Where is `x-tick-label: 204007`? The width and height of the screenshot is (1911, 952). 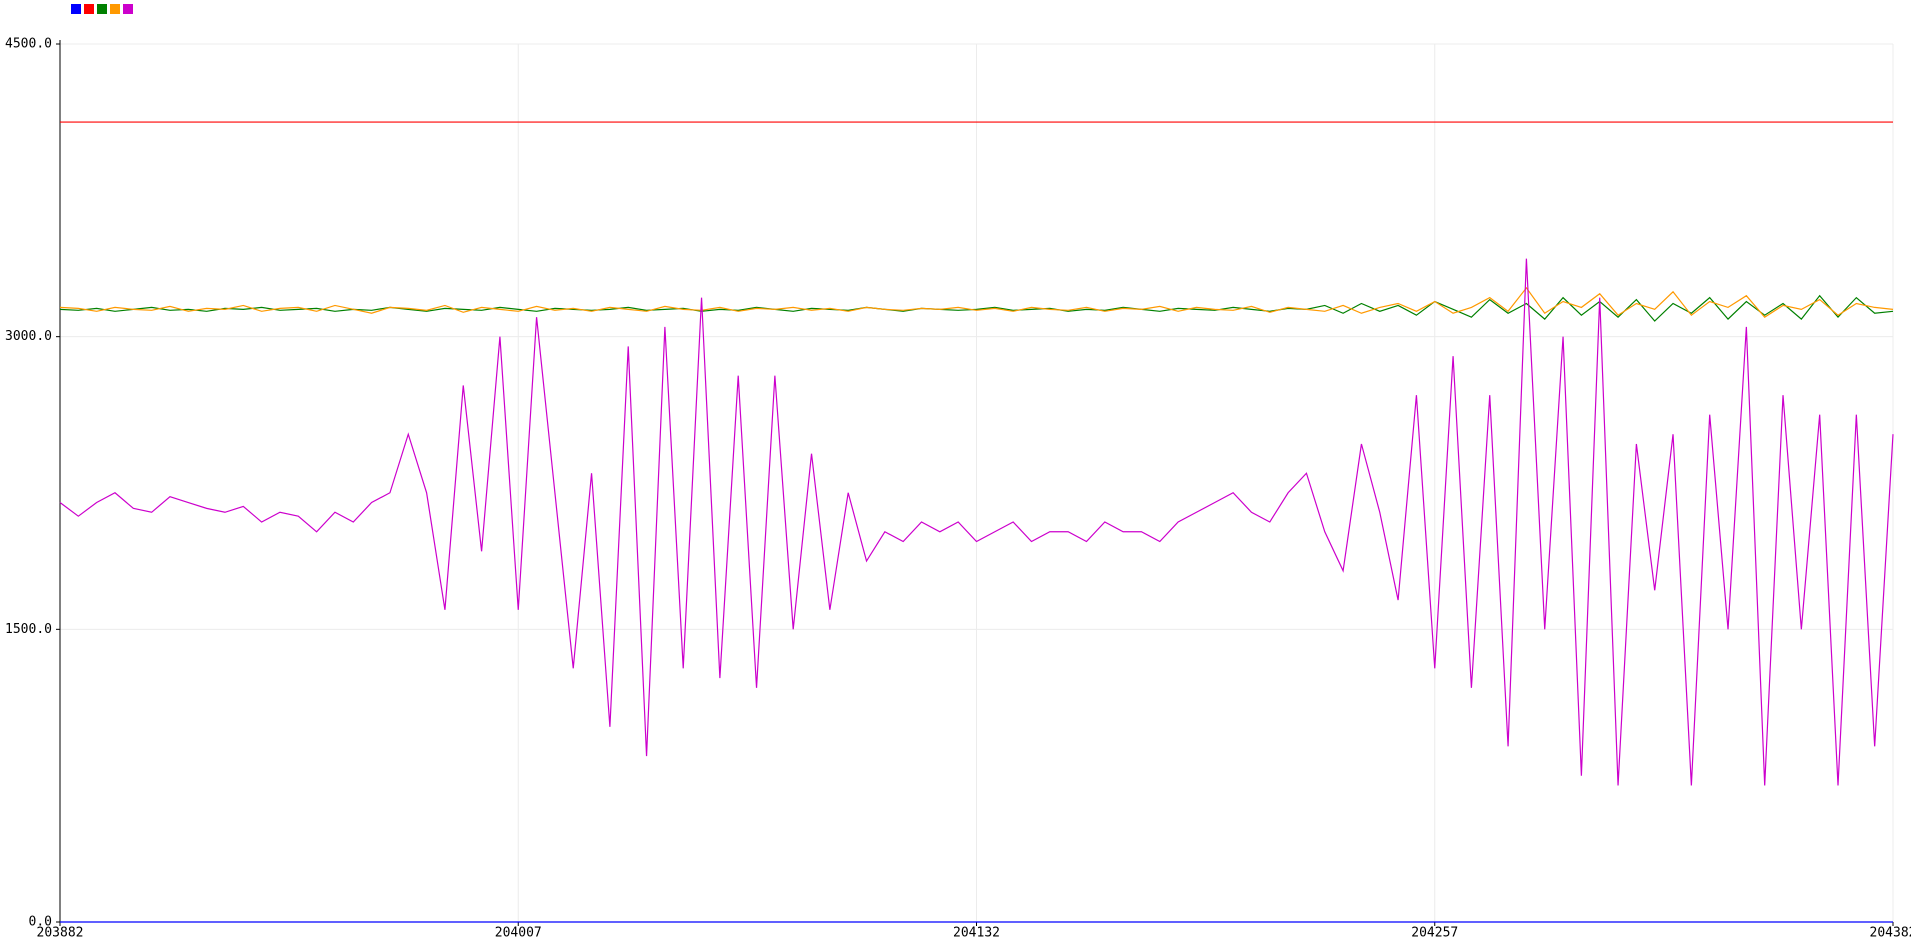
x-tick-label: 204007 is located at coordinates (518, 933).